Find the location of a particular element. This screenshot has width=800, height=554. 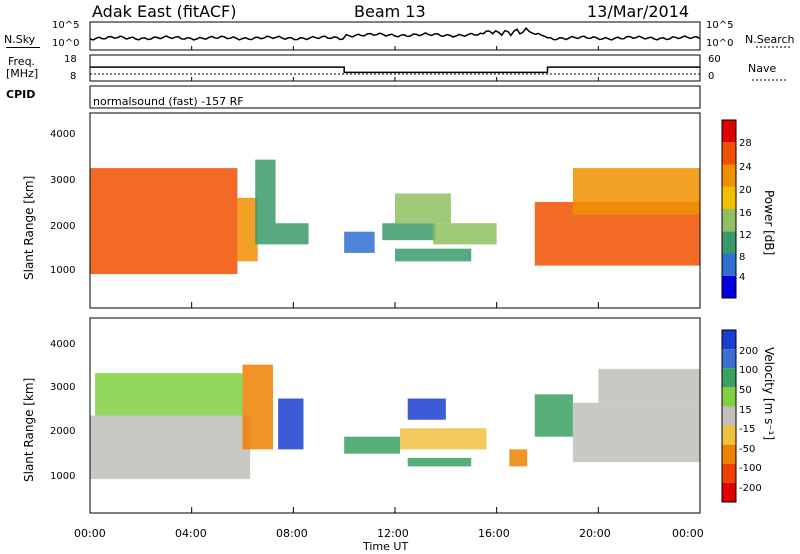

power-cbar-tick-16: 16 is located at coordinates (745, 213).